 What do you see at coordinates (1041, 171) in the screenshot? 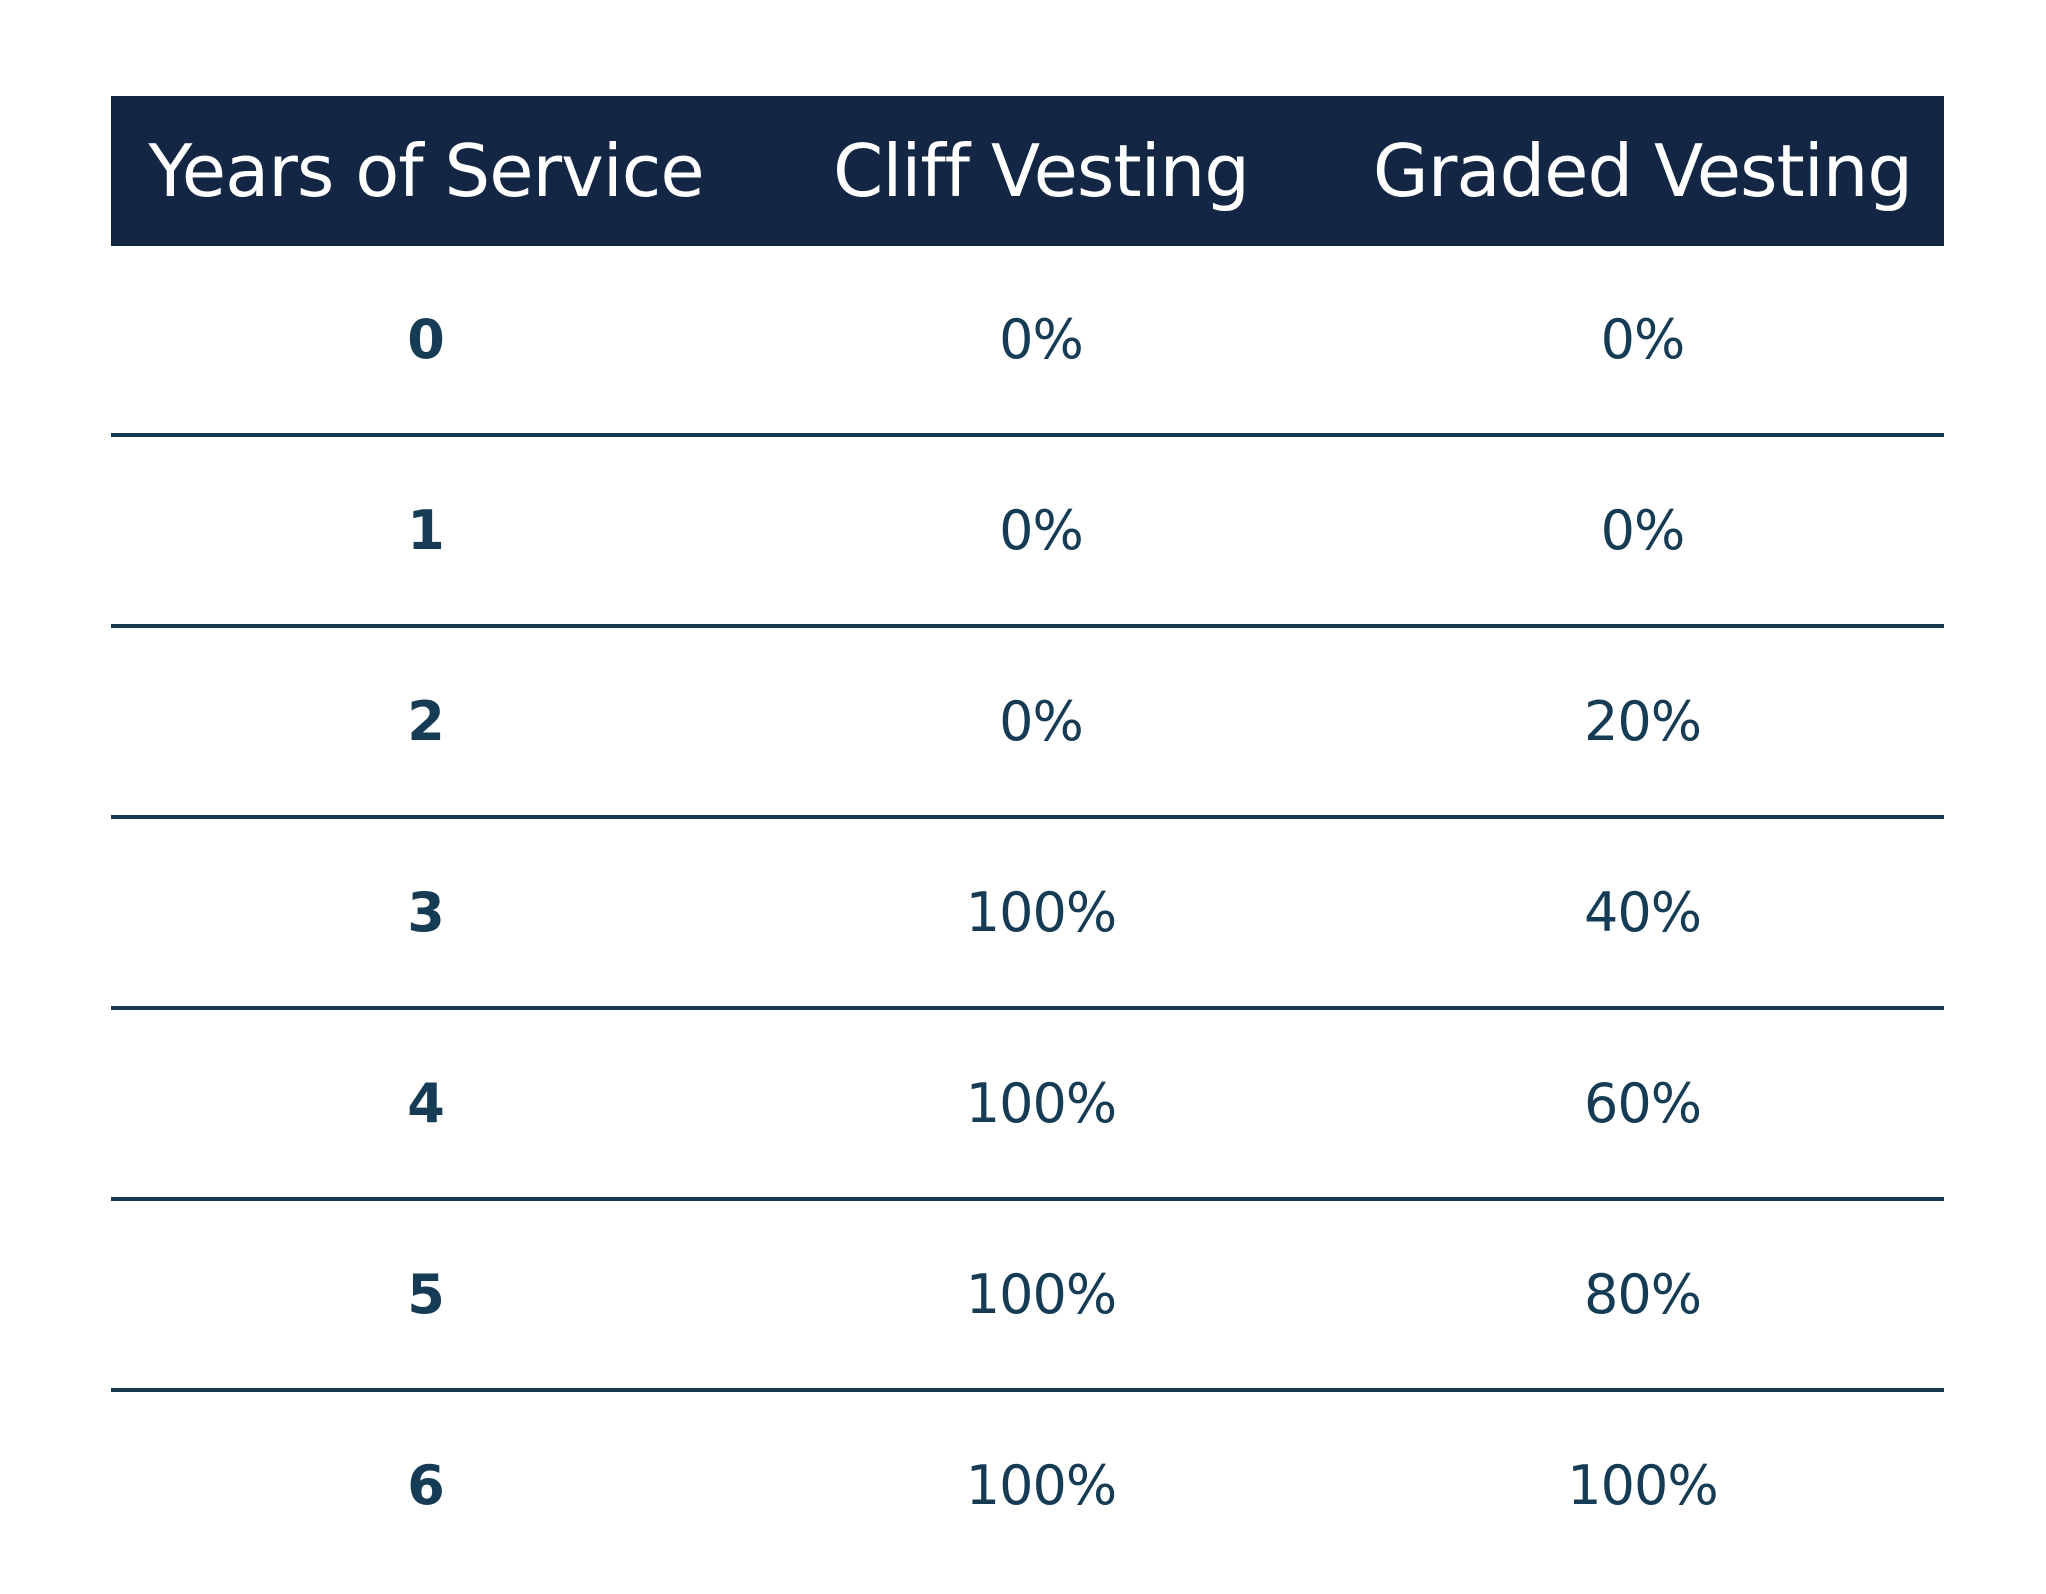
I see `header-cliff-vesting: Cliff Vesting` at bounding box center [1041, 171].